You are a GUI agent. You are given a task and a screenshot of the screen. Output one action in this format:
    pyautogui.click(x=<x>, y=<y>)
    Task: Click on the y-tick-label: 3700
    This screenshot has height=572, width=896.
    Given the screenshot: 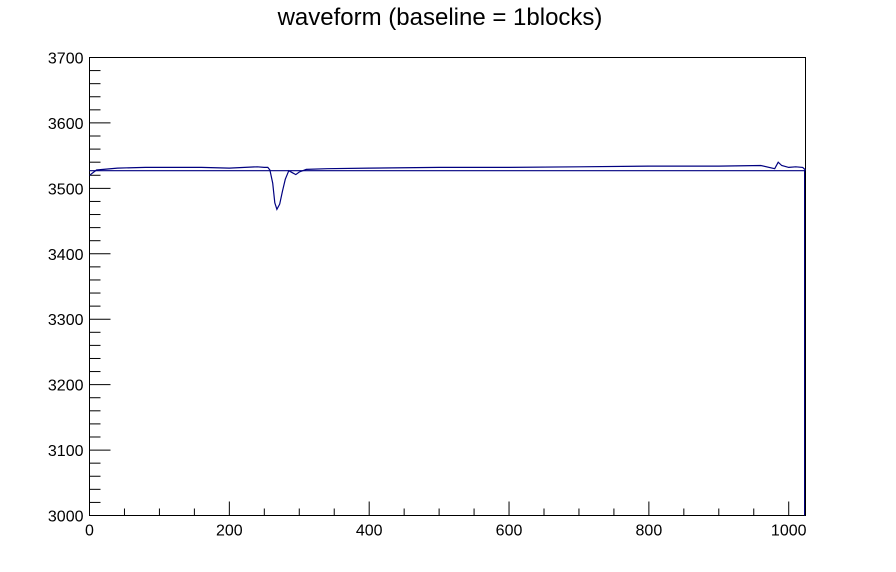 What is the action you would take?
    pyautogui.click(x=66, y=59)
    